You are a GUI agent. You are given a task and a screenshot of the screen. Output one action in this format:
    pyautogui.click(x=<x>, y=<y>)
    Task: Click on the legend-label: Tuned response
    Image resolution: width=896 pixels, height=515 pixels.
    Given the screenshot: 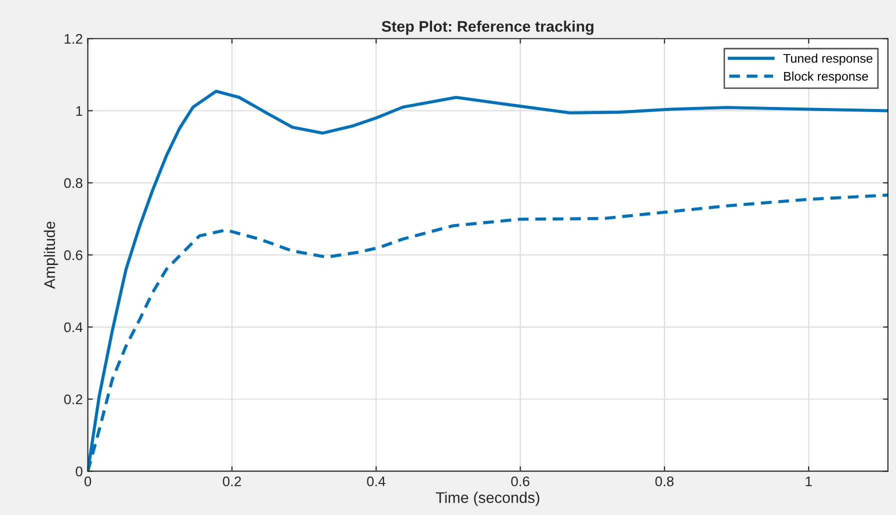 What is the action you would take?
    pyautogui.click(x=827, y=60)
    